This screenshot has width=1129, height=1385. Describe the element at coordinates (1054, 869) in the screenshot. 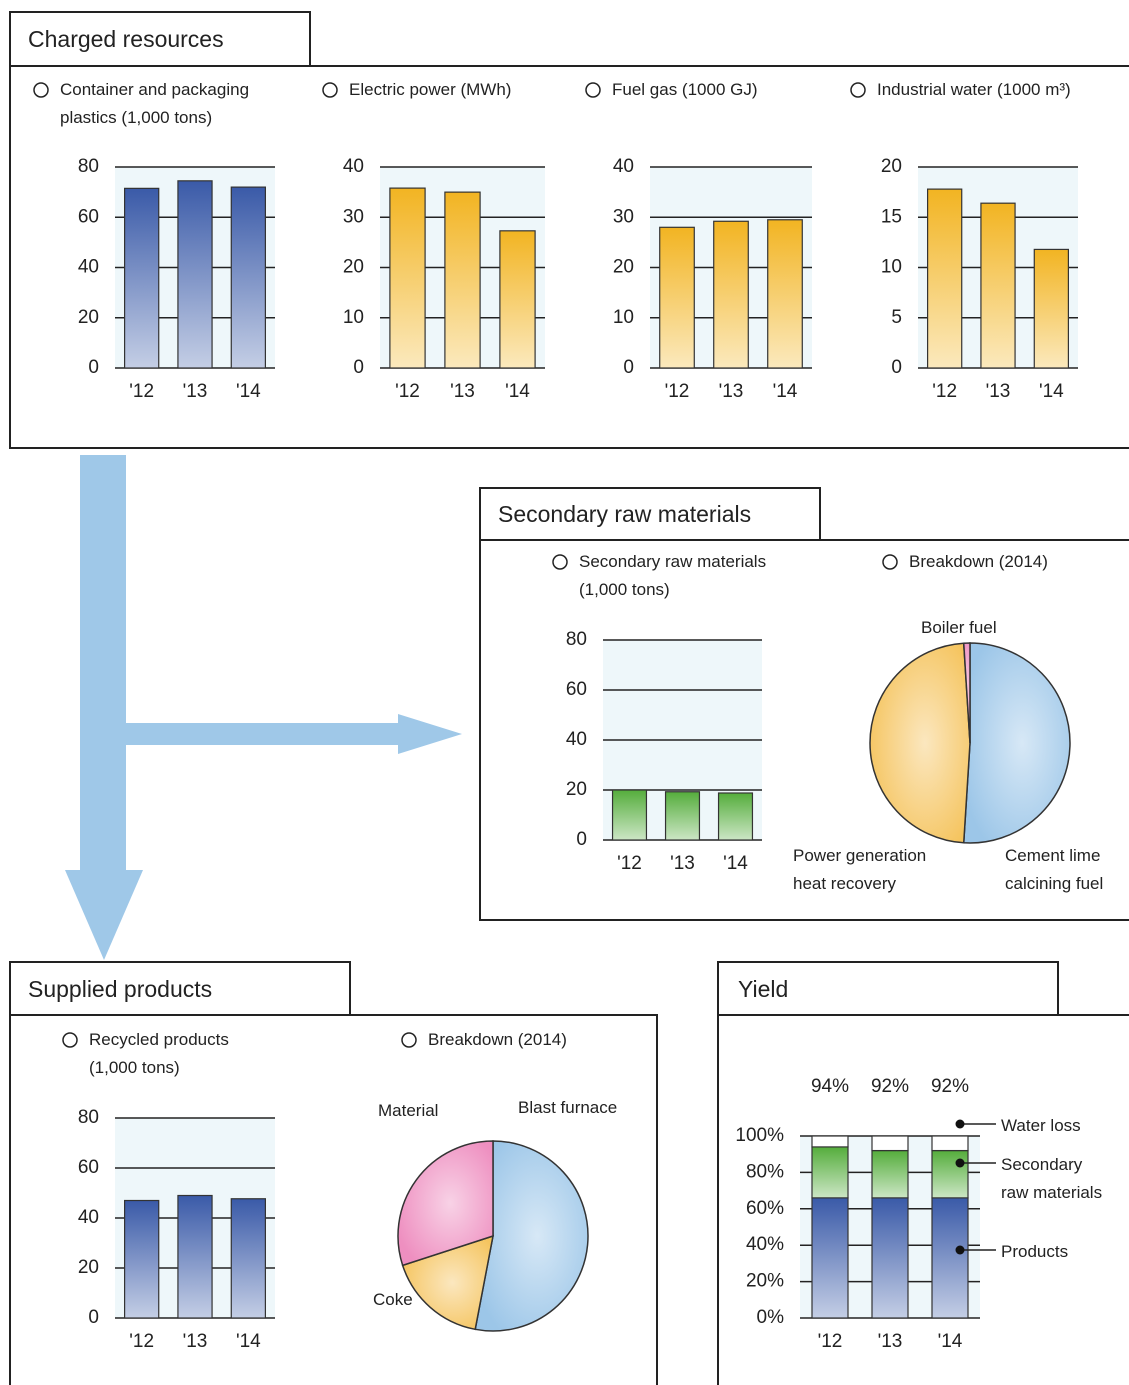

I see `slice-label: Cement lime calcining fuel` at that location.